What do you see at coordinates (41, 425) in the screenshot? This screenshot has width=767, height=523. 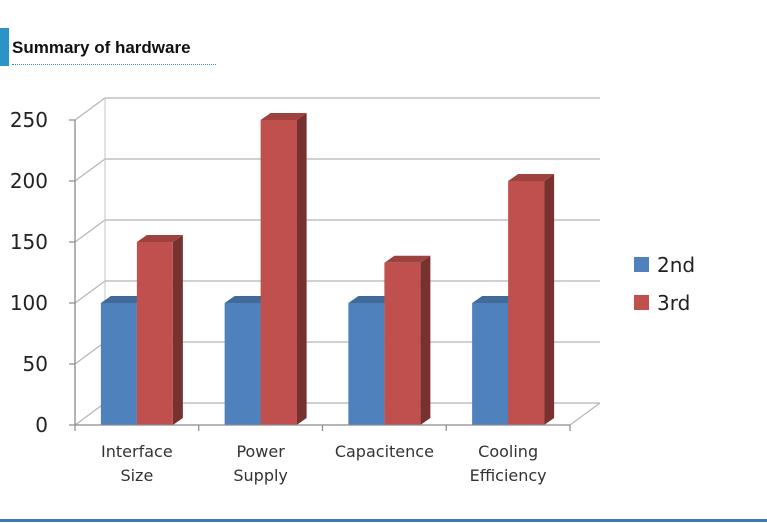 I see `y-tick-label: 0` at bounding box center [41, 425].